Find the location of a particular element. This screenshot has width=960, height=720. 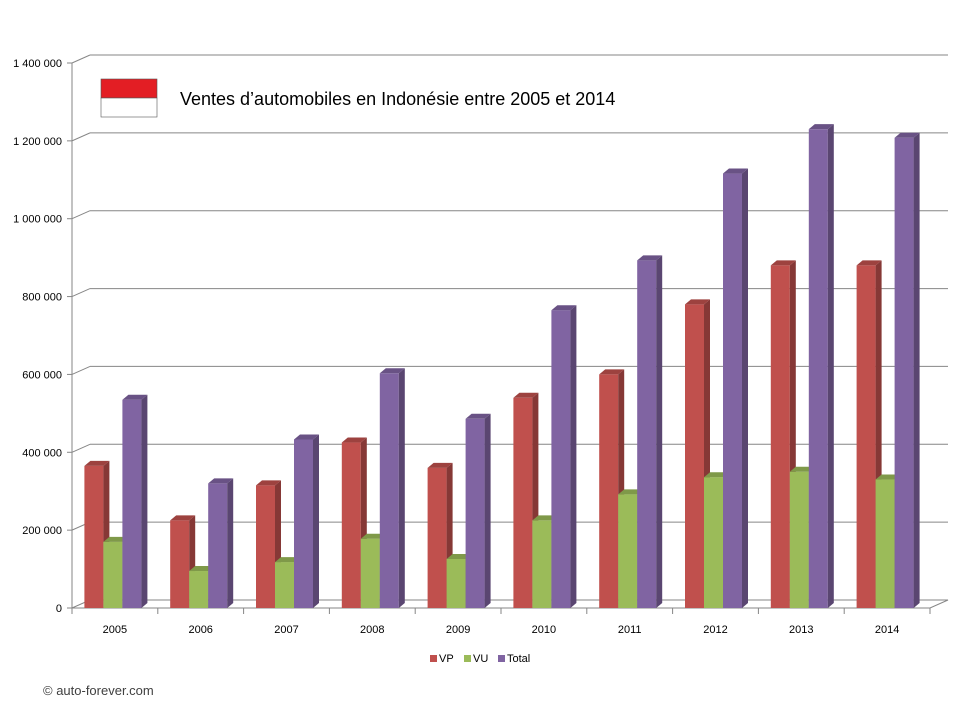

legend-label: VP is located at coordinates (446, 659).